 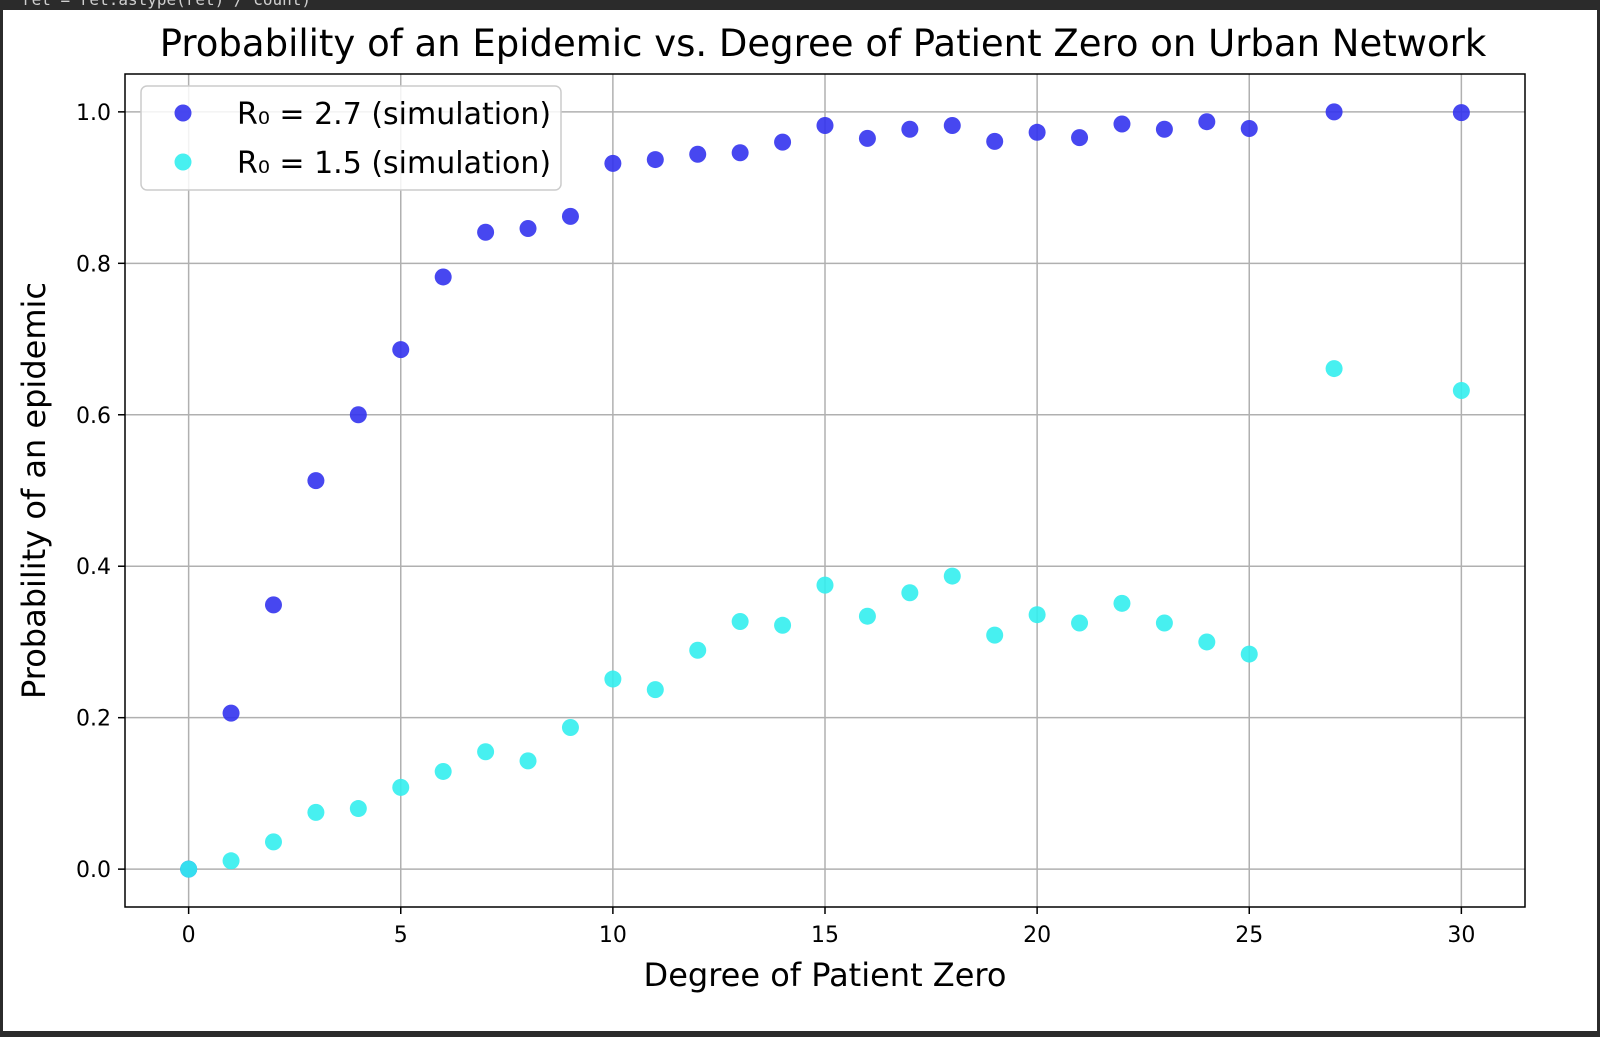 I want to click on legend-box, so click(x=351, y=138).